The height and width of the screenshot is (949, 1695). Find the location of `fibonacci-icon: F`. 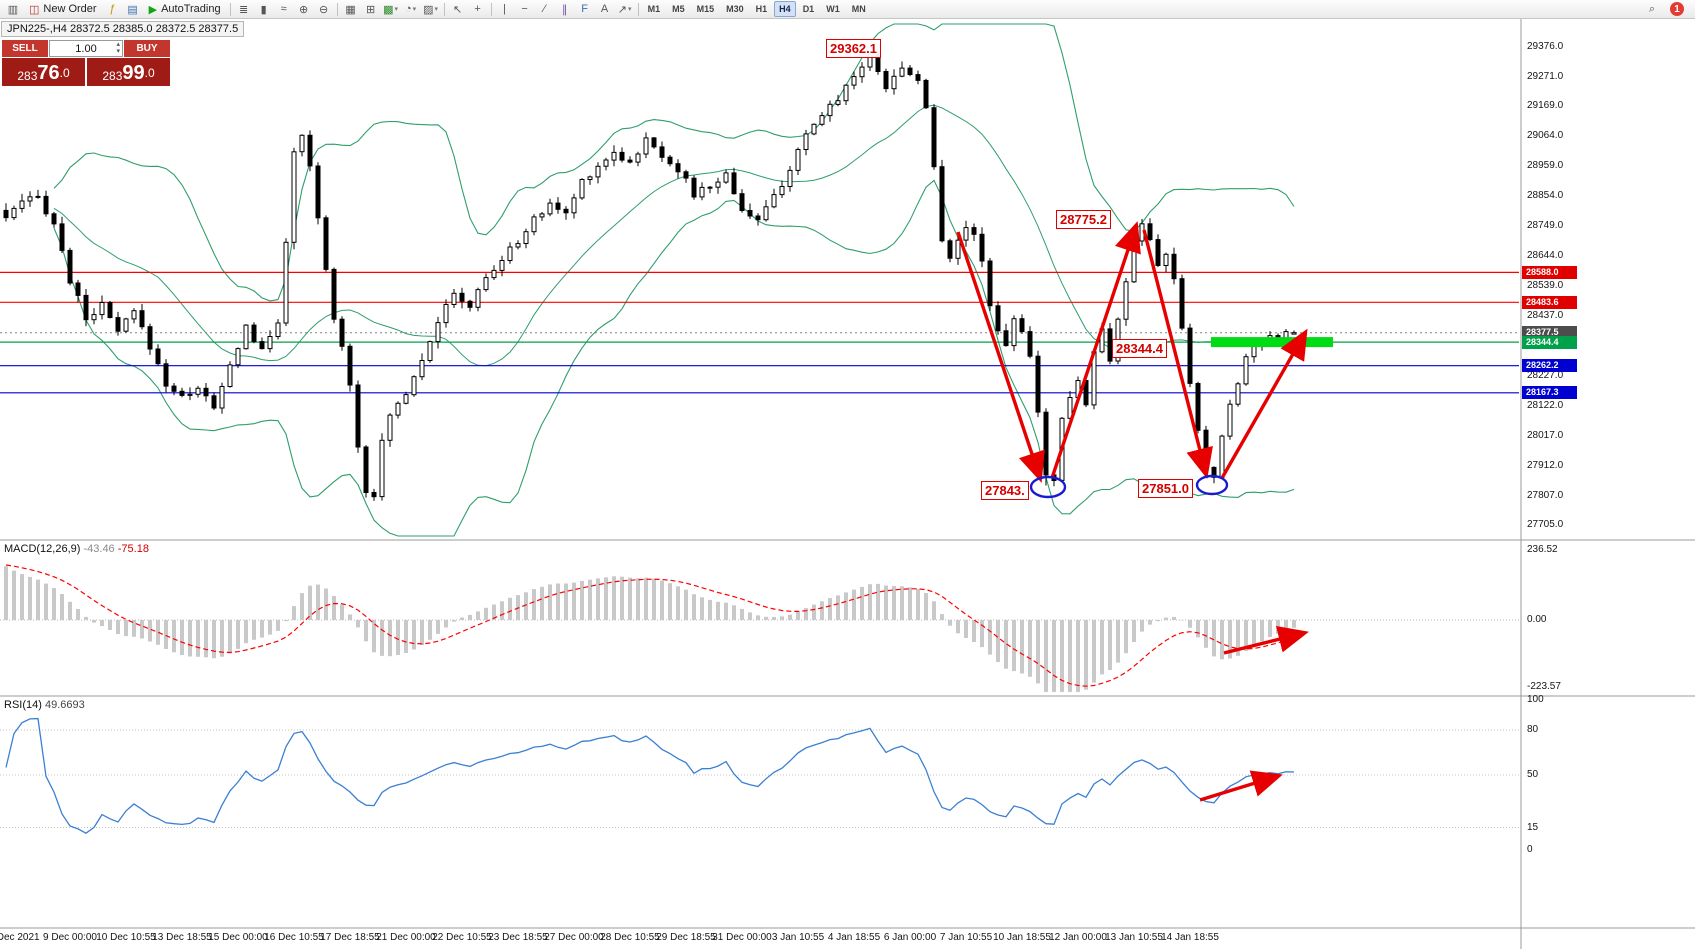

fibonacci-icon: F is located at coordinates (584, 9).